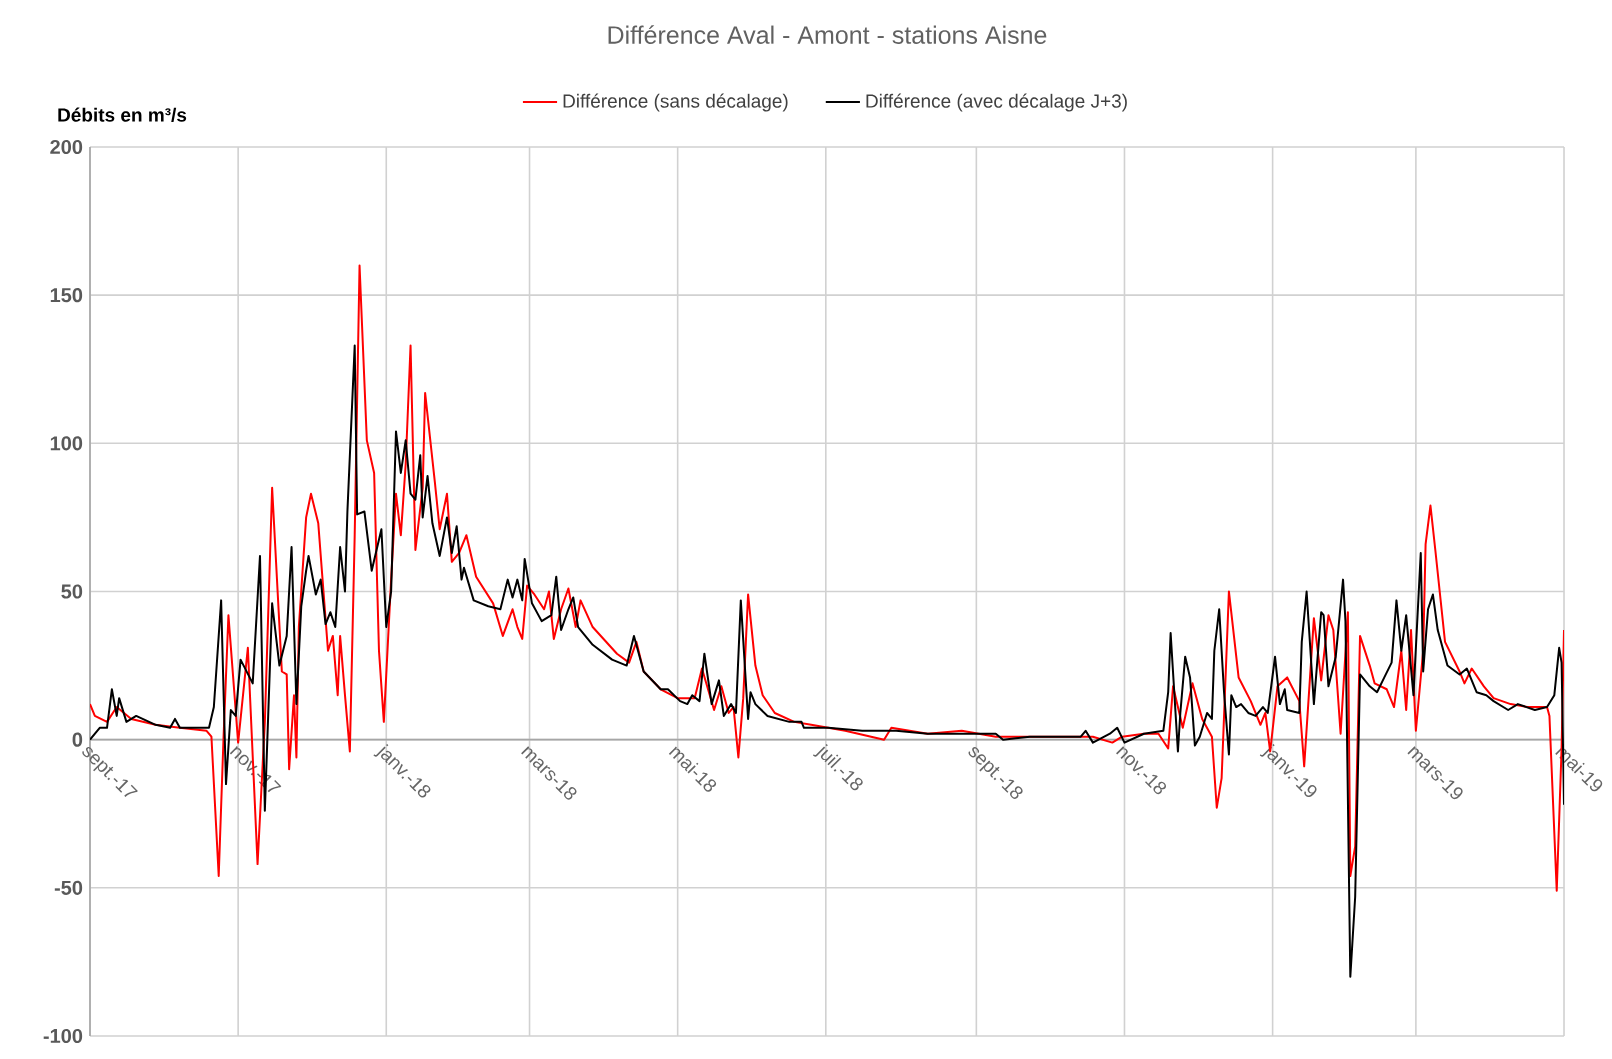 The width and height of the screenshot is (1612, 1059). What do you see at coordinates (66, 443) in the screenshot?
I see `y-tick-label: 100` at bounding box center [66, 443].